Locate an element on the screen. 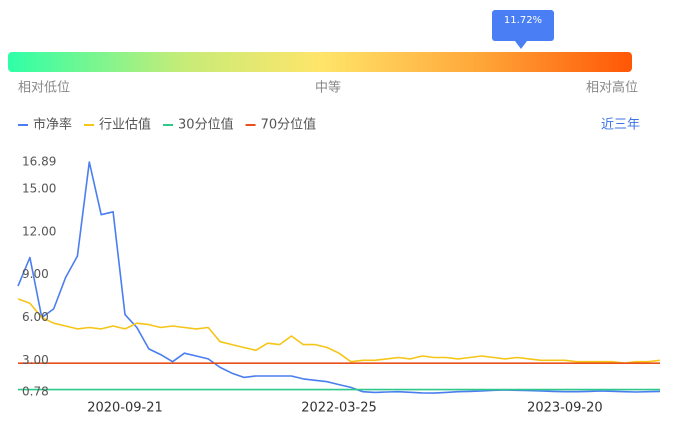 The height and width of the screenshot is (446, 686). marker-box is located at coordinates (523, 25).